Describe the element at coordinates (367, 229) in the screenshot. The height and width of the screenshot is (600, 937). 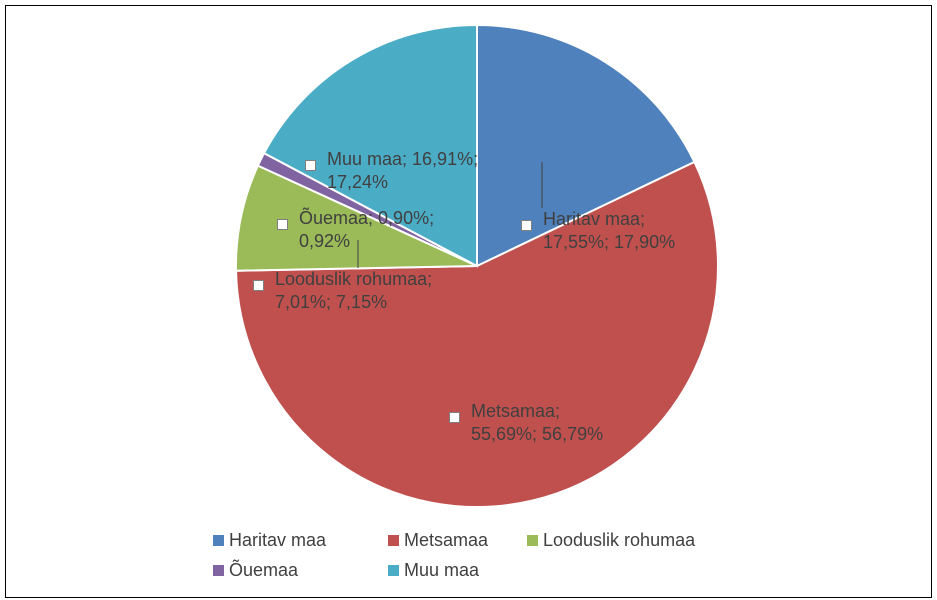
I see `data-label: Õuemaa; 0,90%; 0,92%` at that location.